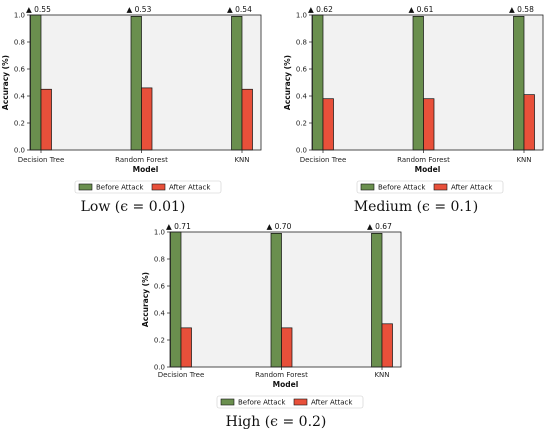 The image size is (550, 438). I want to click on drop-label: ▲ 0.55, so click(38, 9).